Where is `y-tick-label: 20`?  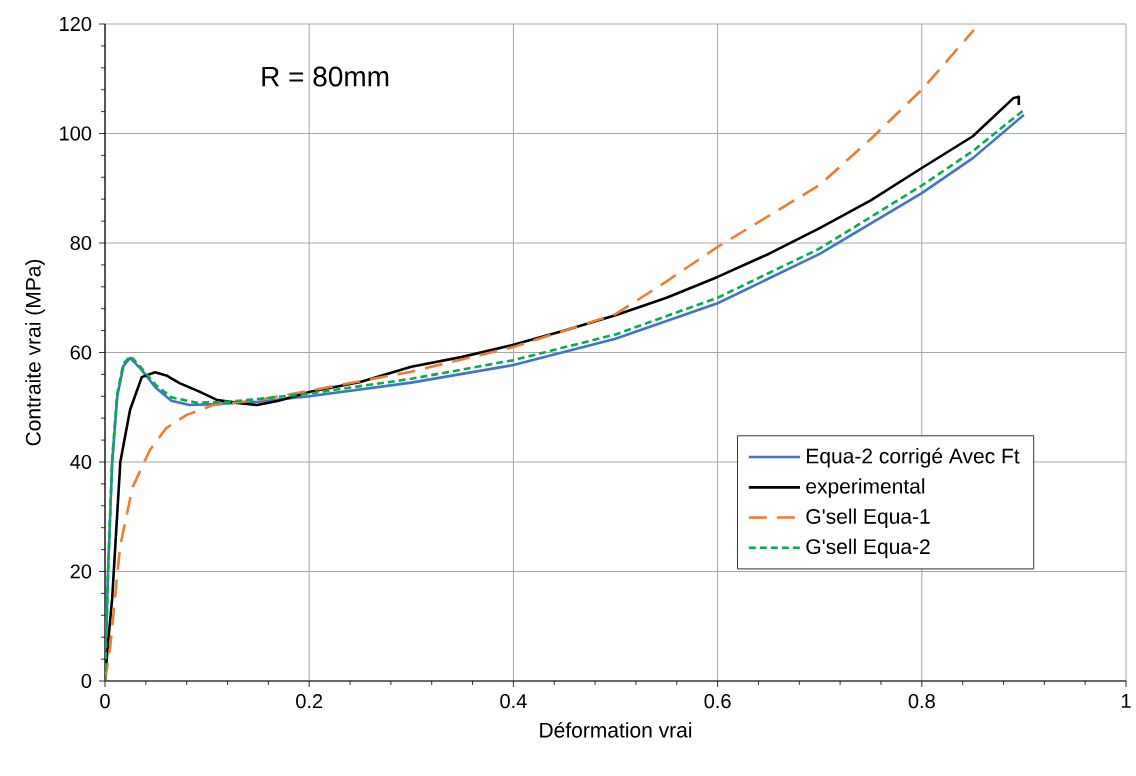 y-tick-label: 20 is located at coordinates (81, 571).